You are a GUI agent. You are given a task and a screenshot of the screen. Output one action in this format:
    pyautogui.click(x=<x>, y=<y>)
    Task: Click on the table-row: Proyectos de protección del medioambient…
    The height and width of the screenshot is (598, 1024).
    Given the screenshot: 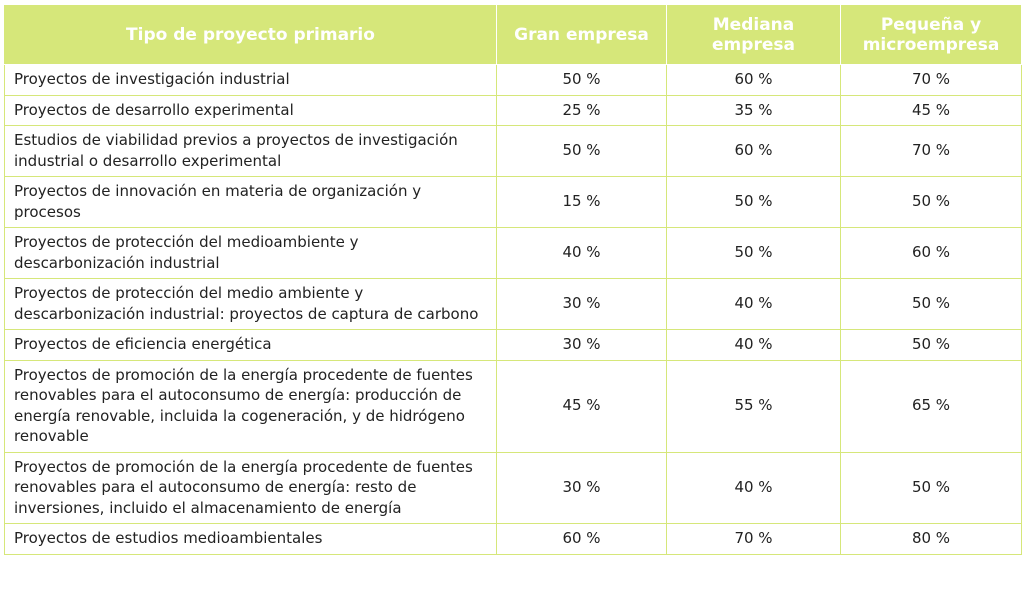 What is the action you would take?
    pyautogui.click(x=513, y=253)
    